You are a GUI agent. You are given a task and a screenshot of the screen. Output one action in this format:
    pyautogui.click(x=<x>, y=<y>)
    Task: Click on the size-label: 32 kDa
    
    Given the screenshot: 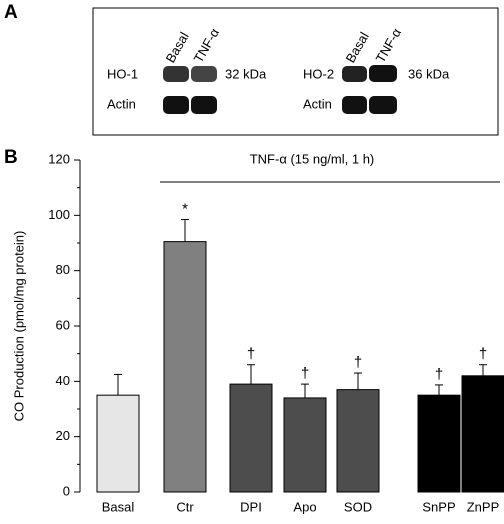 What is the action you would take?
    pyautogui.click(x=246, y=73)
    